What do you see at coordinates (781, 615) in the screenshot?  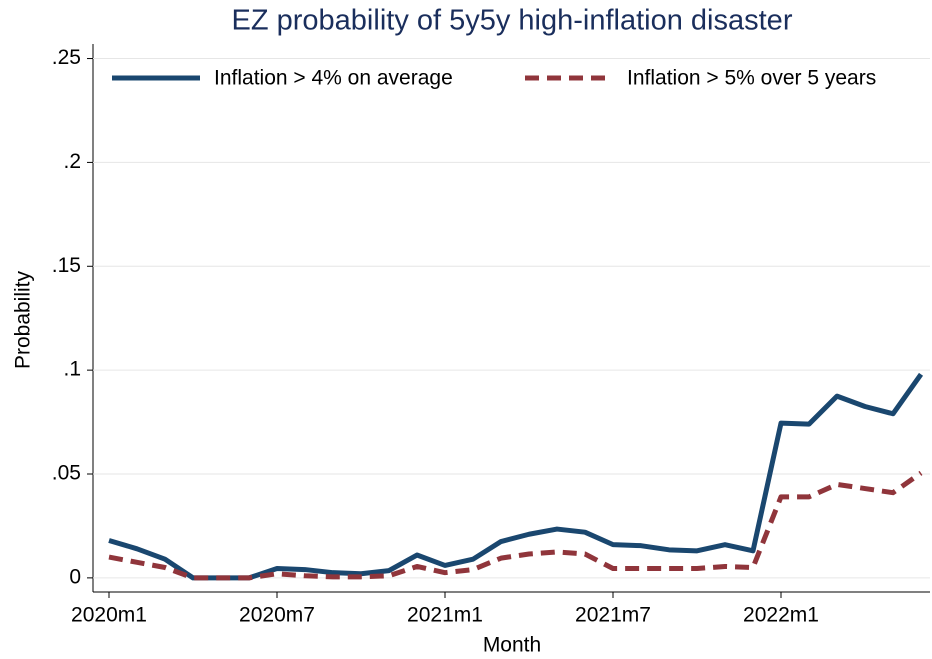 I see `x-tick-label: 2022m1` at bounding box center [781, 615].